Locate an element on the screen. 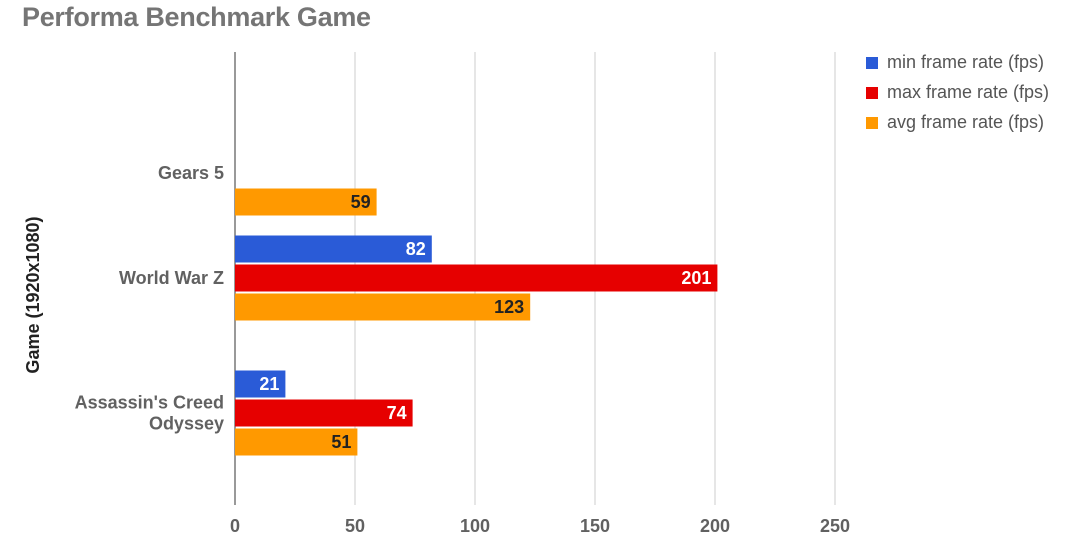  category-label: World War Z is located at coordinates (171, 278).